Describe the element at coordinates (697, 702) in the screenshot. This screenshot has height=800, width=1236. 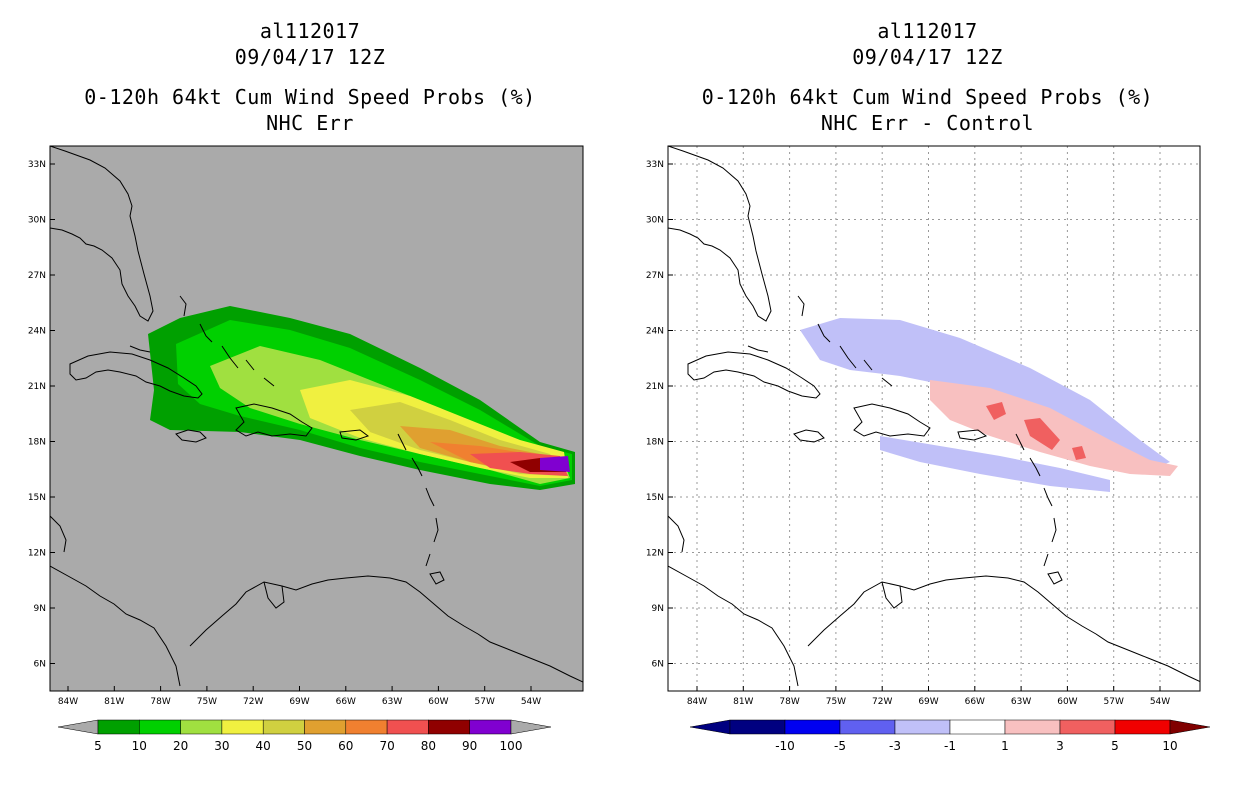
I see `right-lon-label: 84W` at that location.